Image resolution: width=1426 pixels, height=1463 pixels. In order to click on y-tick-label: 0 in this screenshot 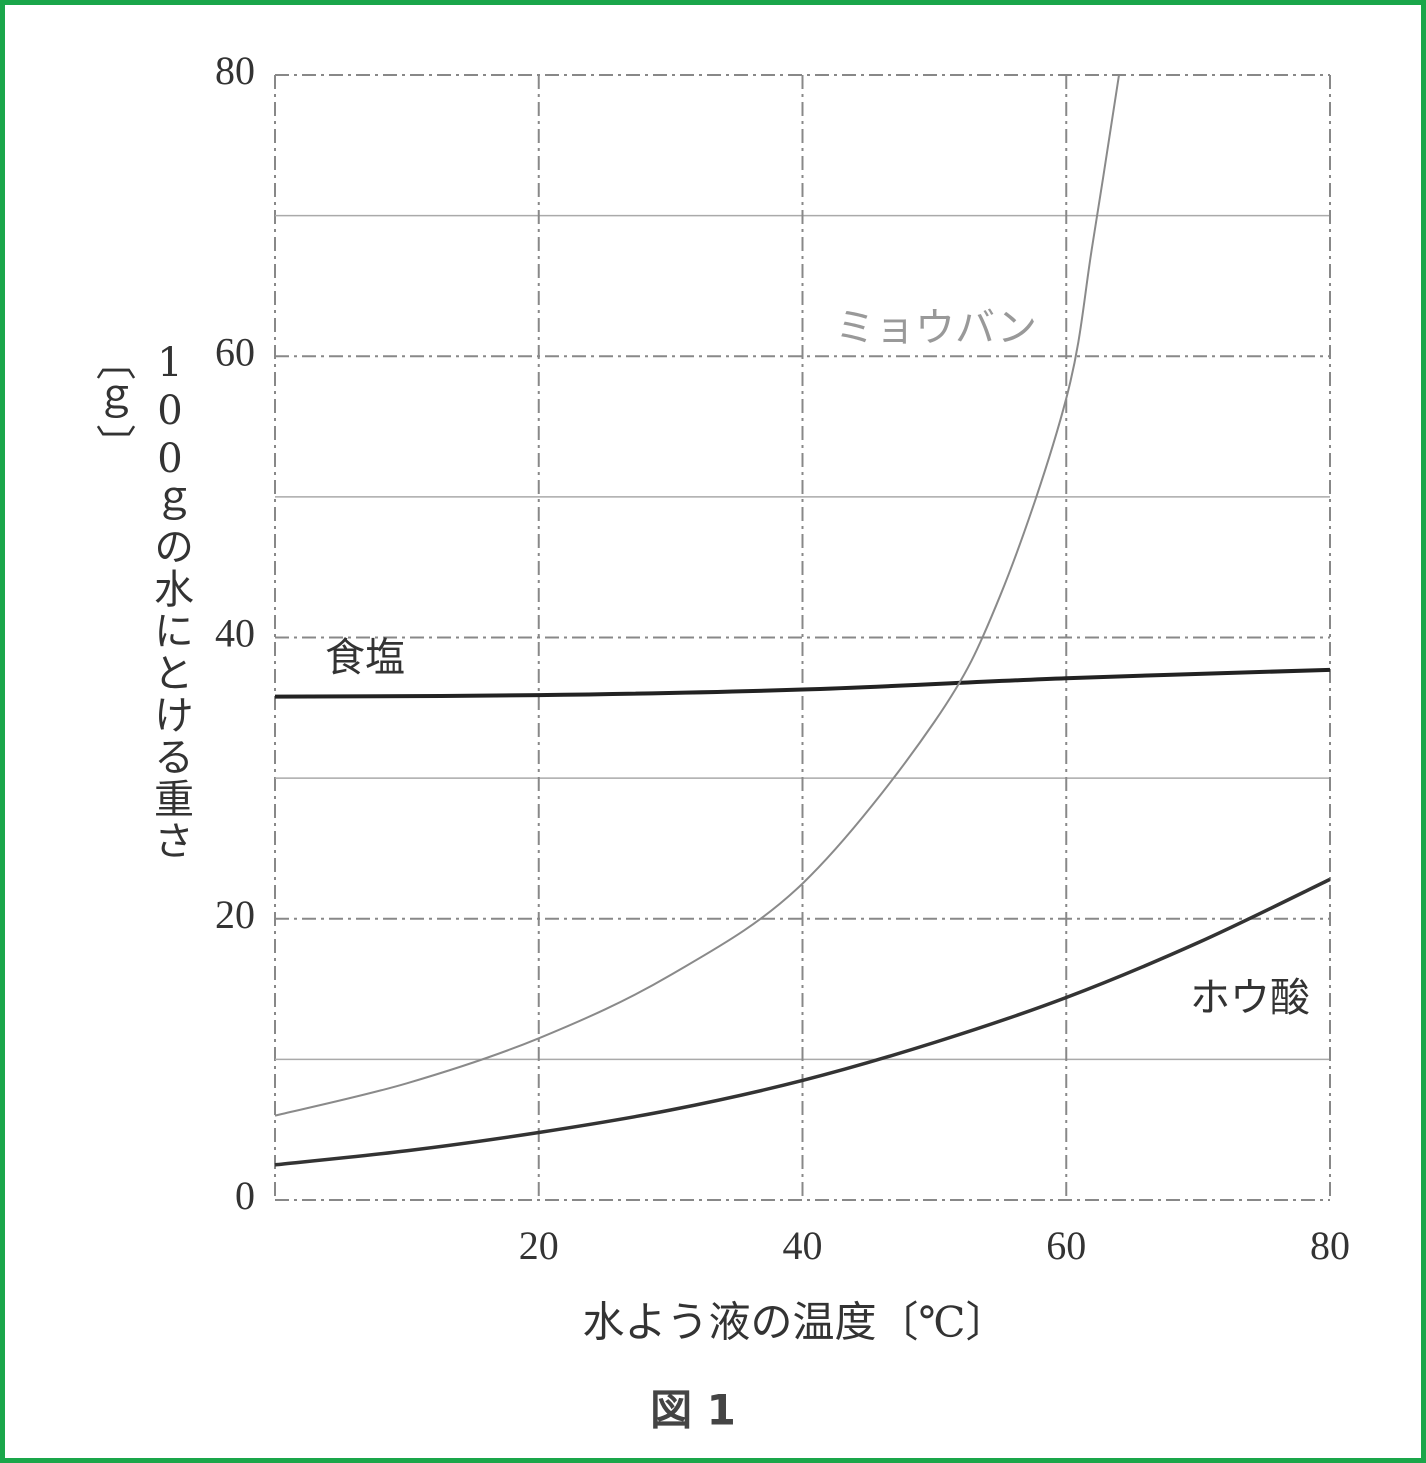, I will do `click(245, 1195)`.